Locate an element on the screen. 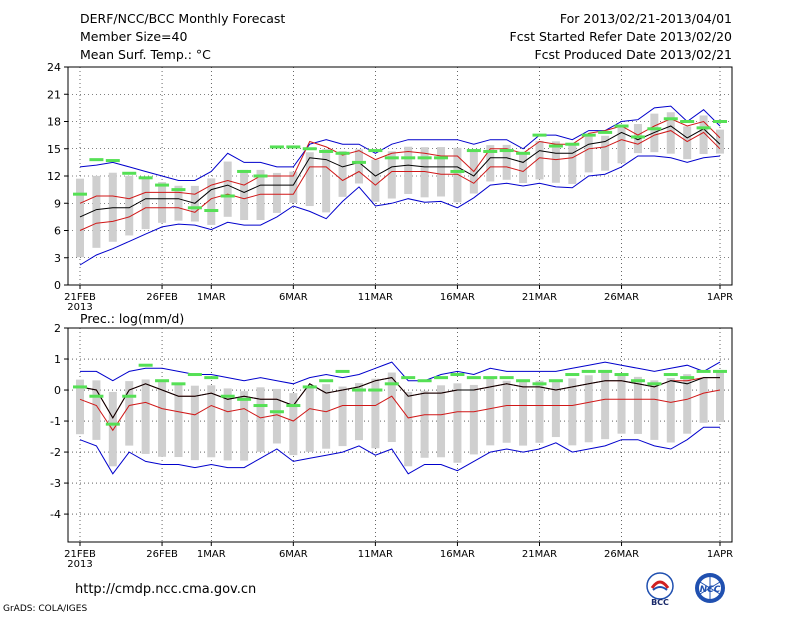 This screenshot has height=618, width=800. prec-line-lower-spread is located at coordinates (400, 410).